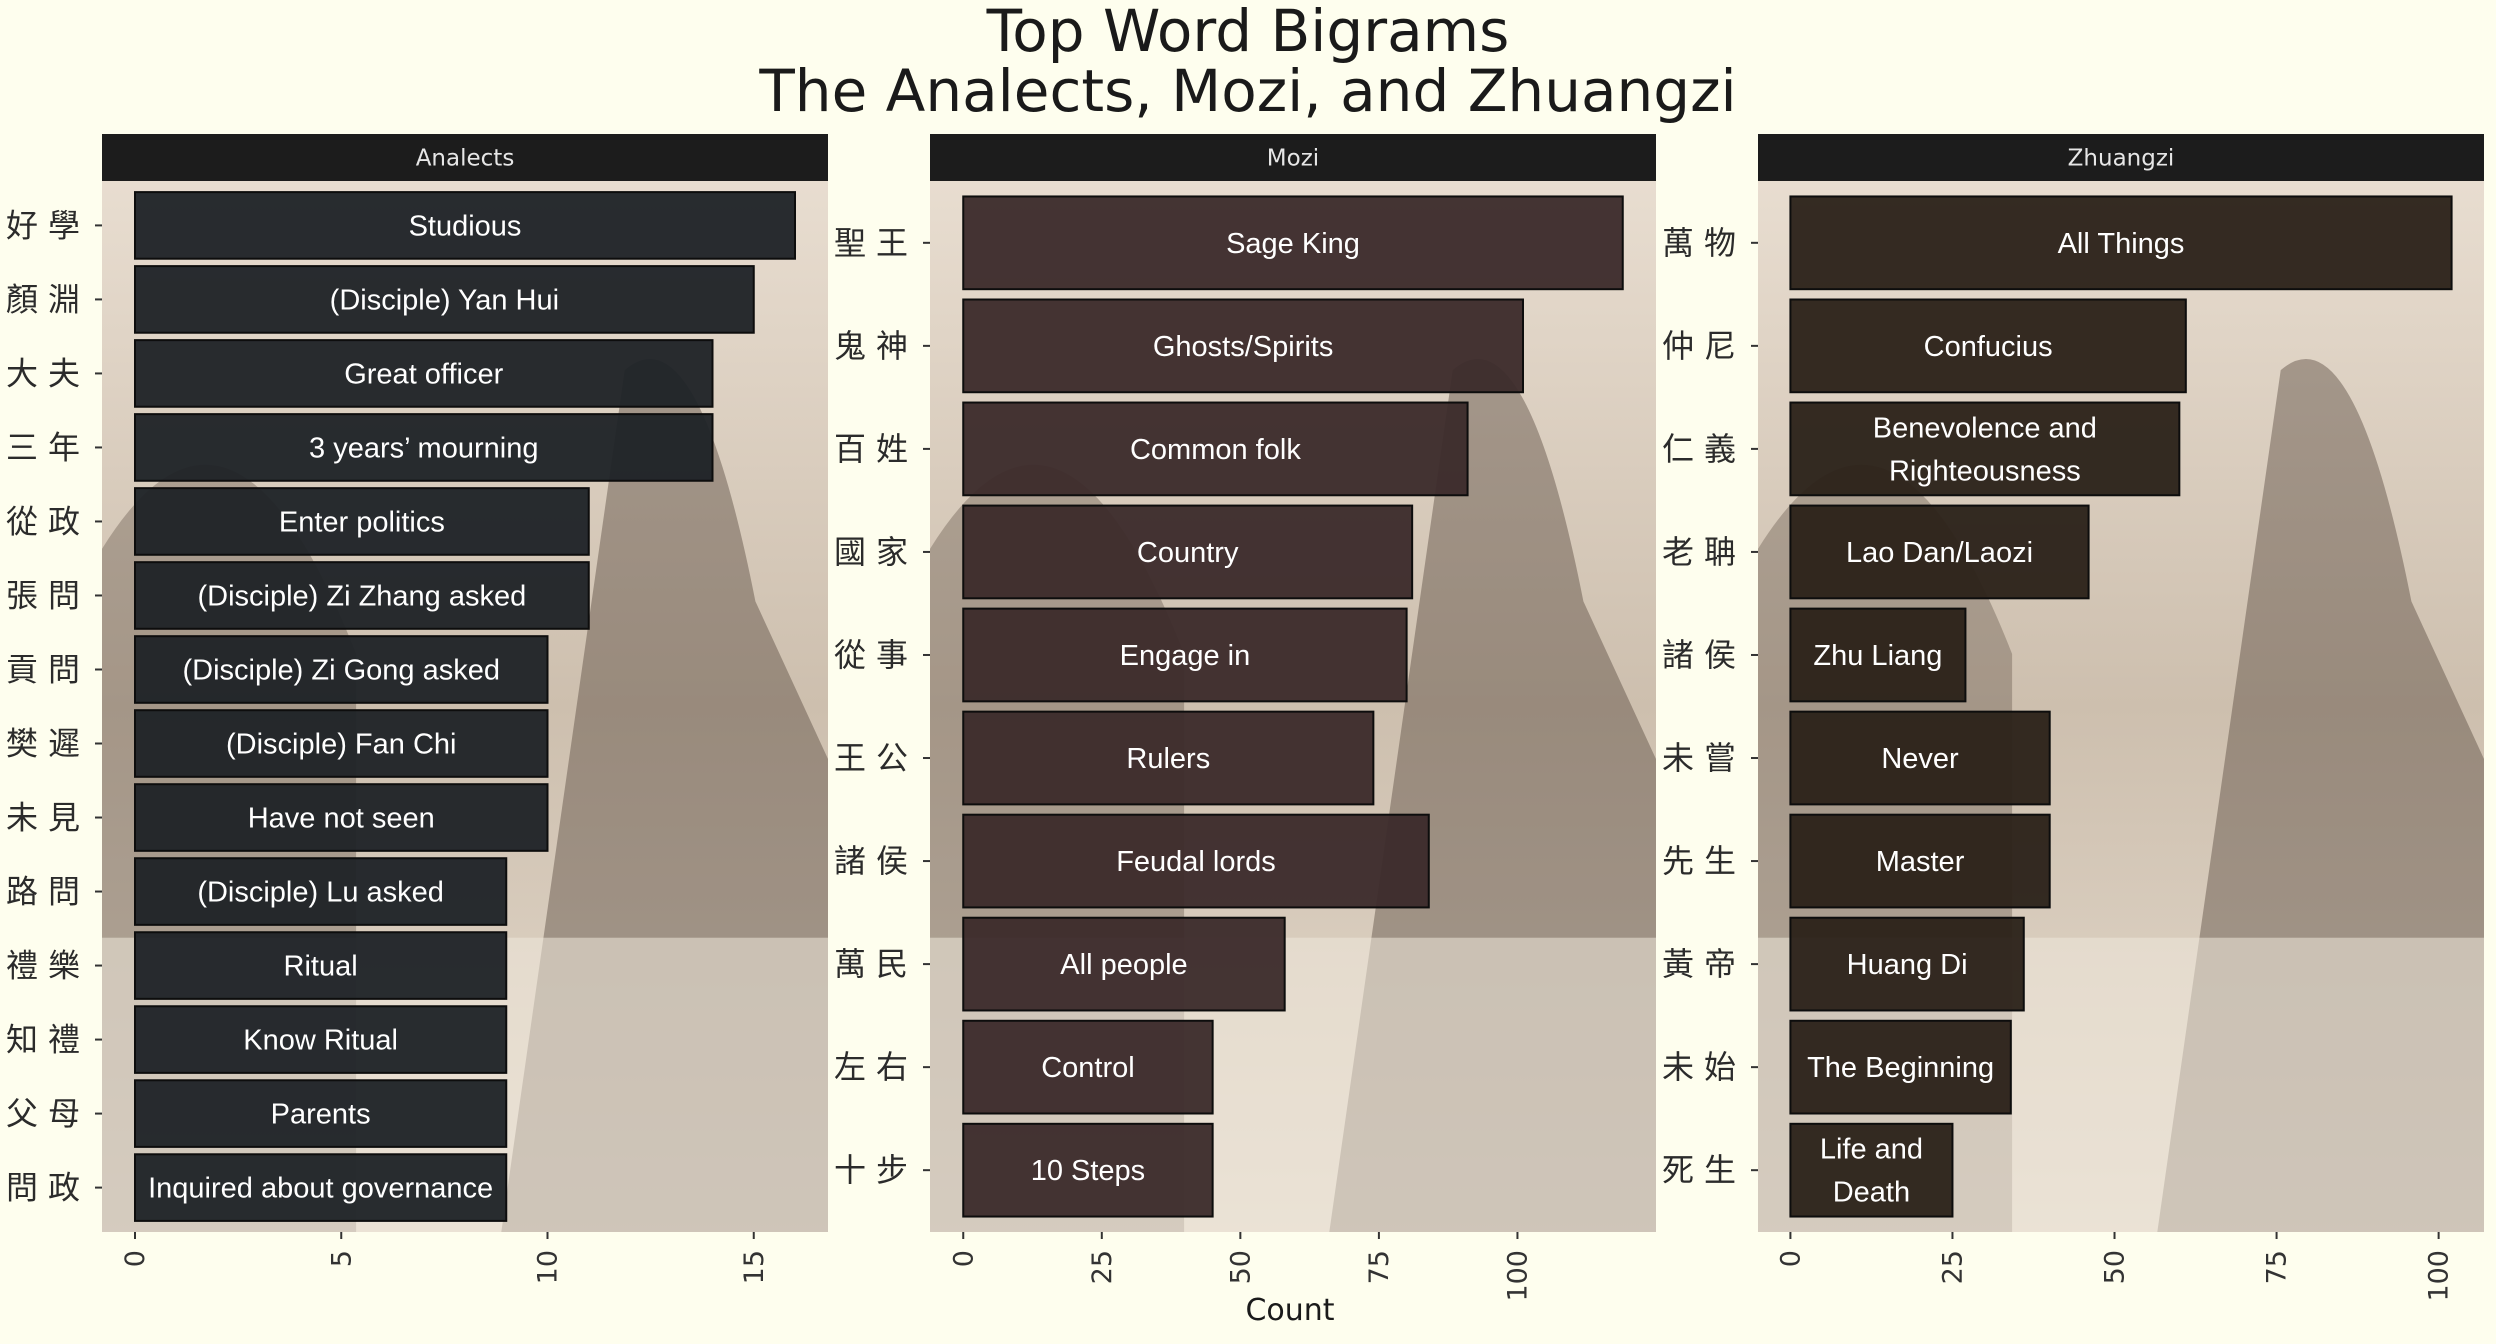 This screenshot has height=1344, width=2496. I want to click on x-tick-label: 10, so click(548, 1267).